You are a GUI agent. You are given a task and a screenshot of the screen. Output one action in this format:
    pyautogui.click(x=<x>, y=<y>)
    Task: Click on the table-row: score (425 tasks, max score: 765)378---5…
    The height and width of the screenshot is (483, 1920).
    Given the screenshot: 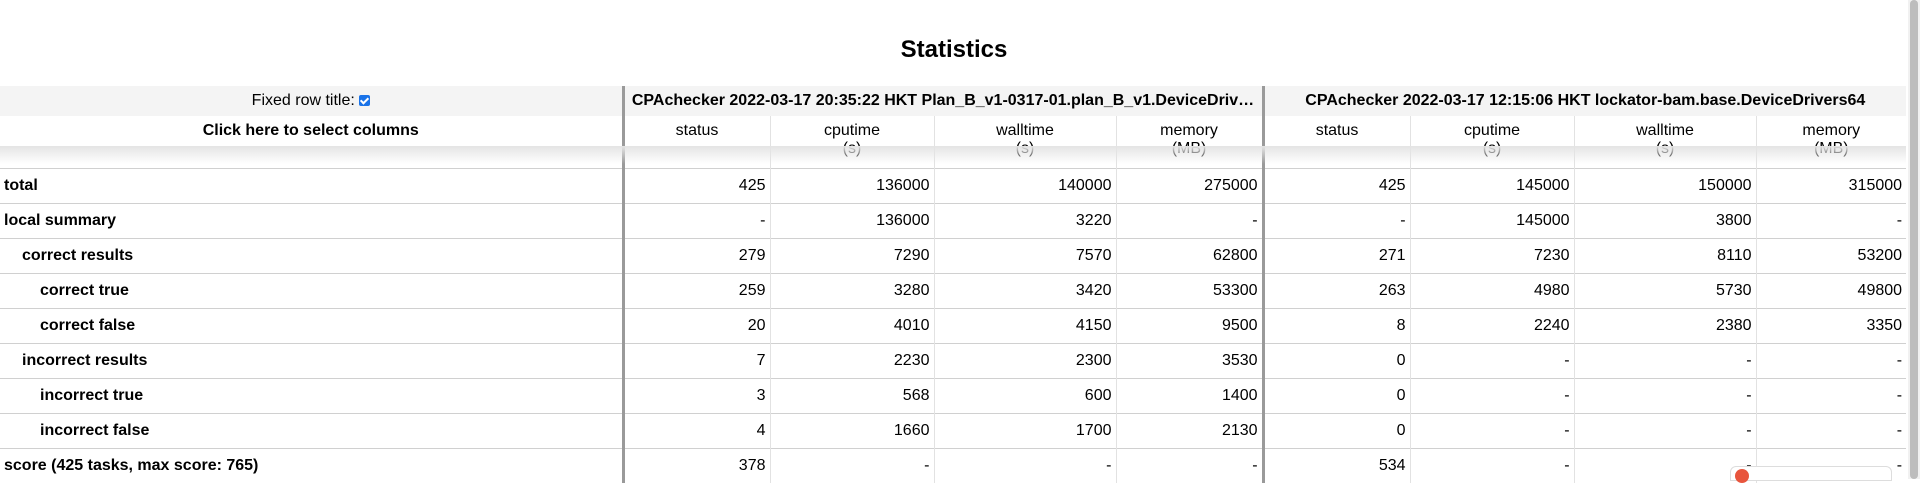 What is the action you would take?
    pyautogui.click(x=953, y=466)
    